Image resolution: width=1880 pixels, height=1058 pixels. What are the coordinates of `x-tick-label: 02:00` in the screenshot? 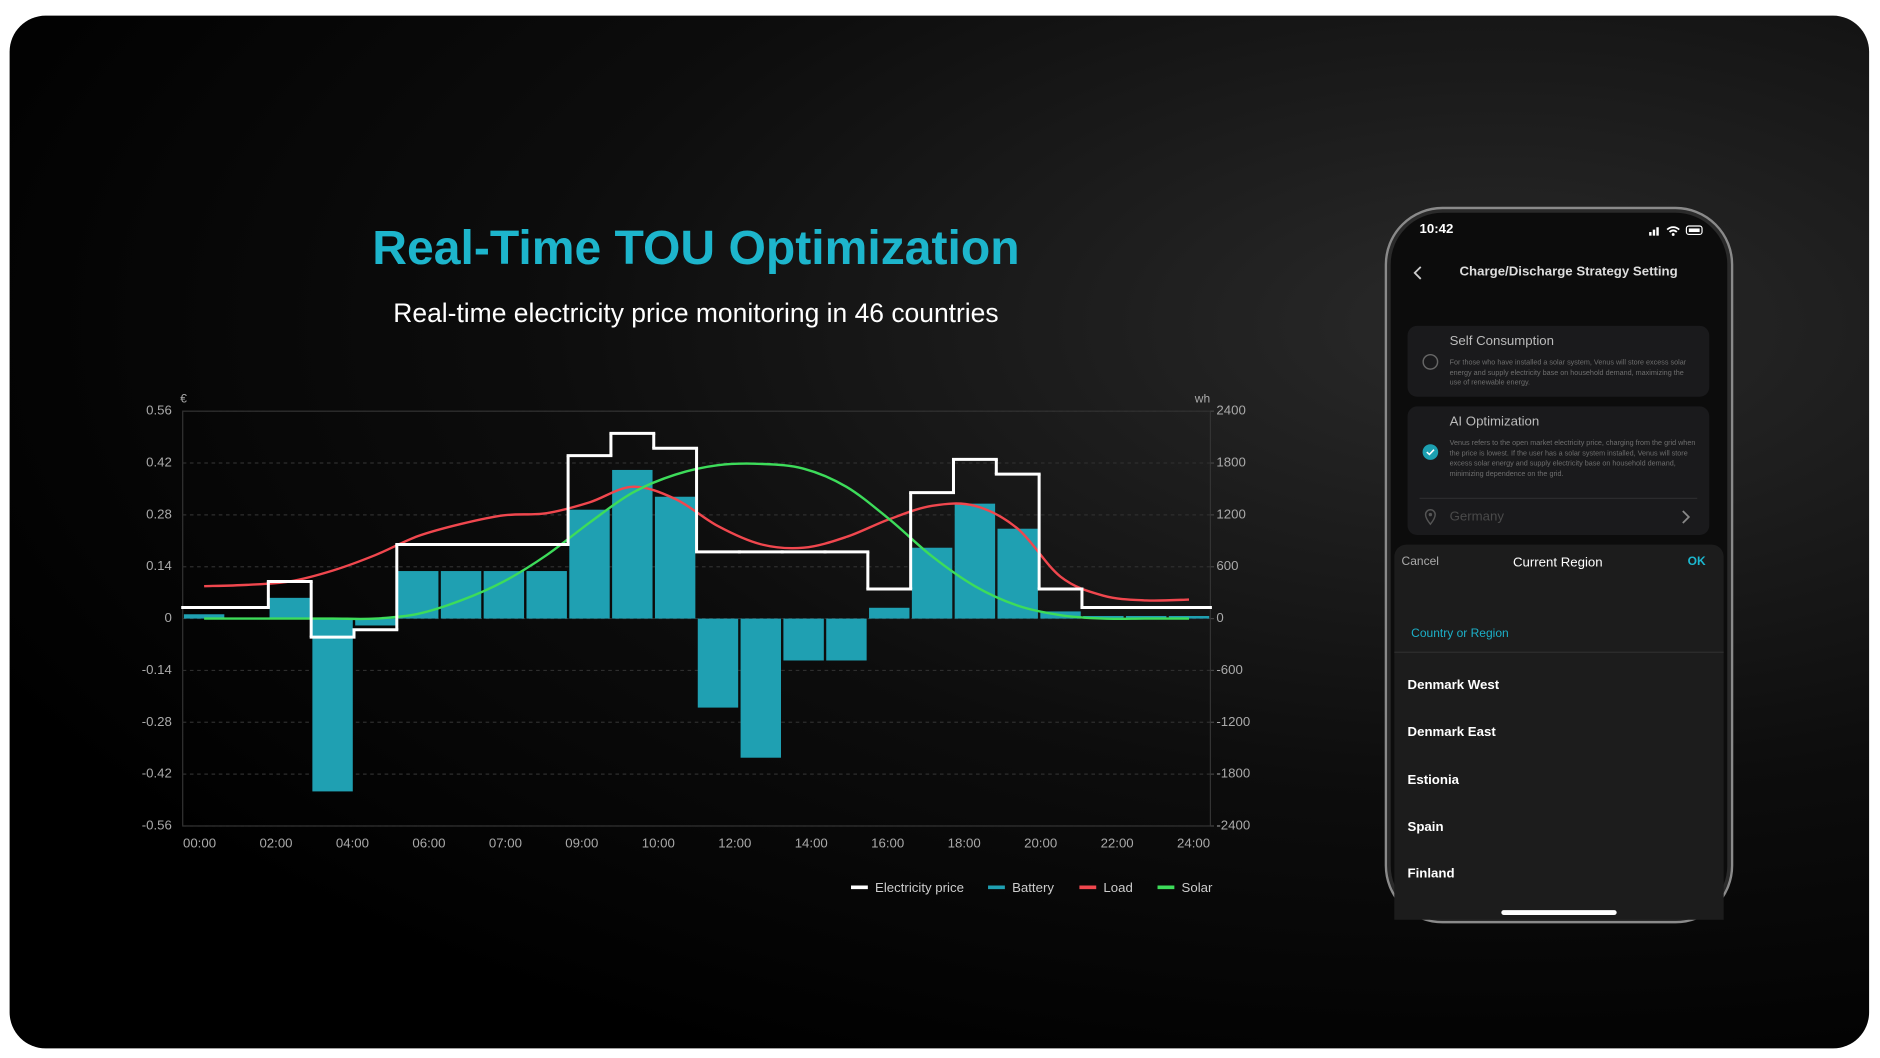 It's located at (275, 843).